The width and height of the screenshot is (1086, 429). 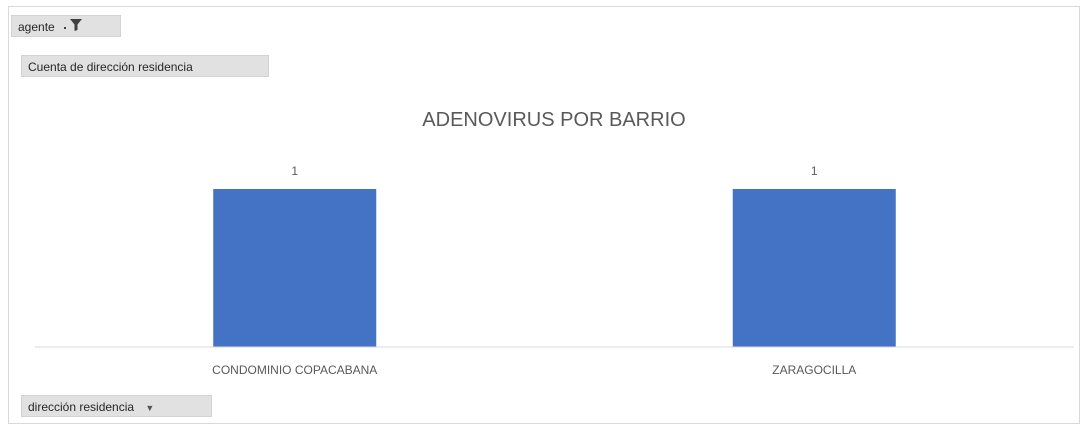 What do you see at coordinates (74, 28) in the screenshot?
I see `filter-icon` at bounding box center [74, 28].